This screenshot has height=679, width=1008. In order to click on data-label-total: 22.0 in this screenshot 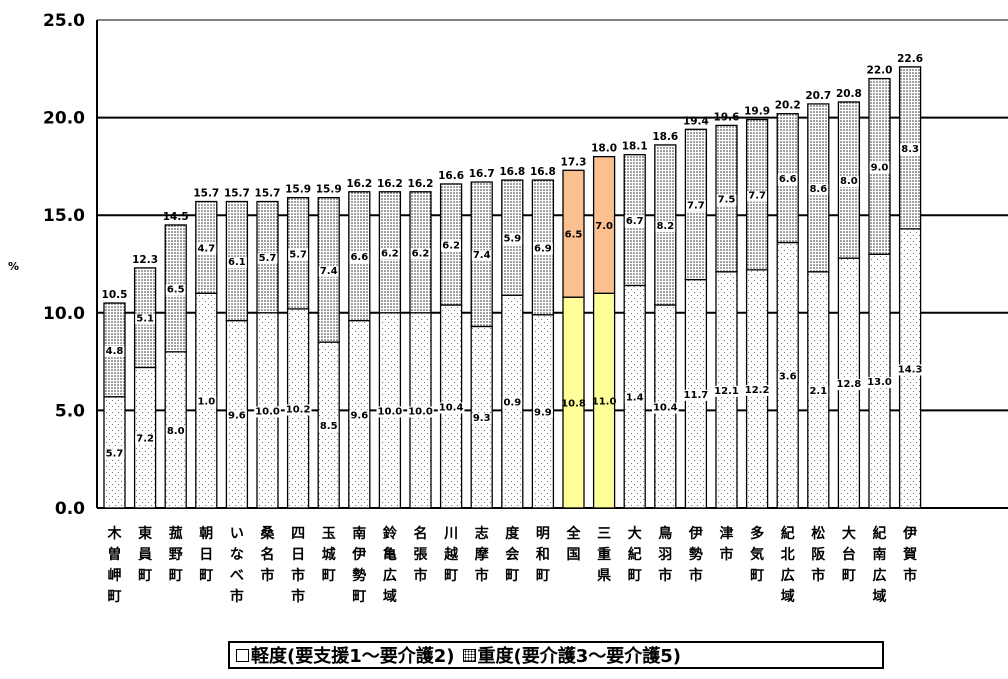, I will do `click(880, 71)`.